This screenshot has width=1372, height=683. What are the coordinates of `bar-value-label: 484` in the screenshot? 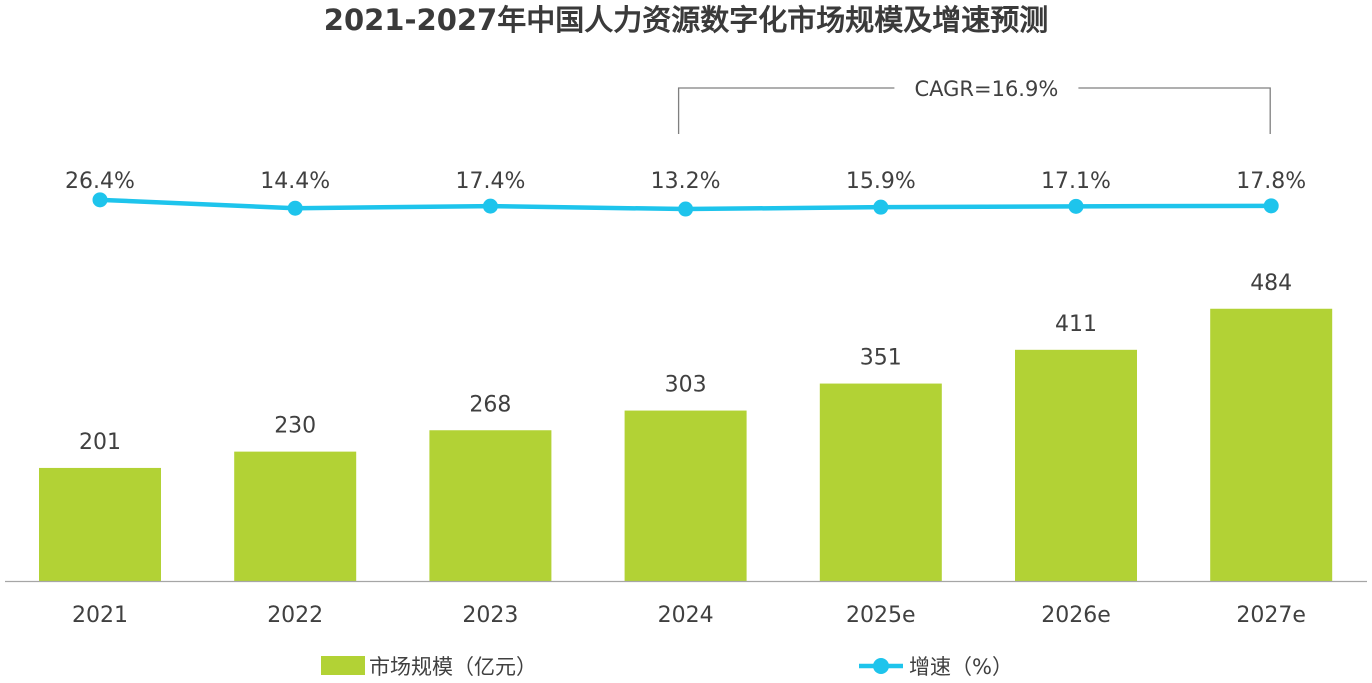 It's located at (1271, 283).